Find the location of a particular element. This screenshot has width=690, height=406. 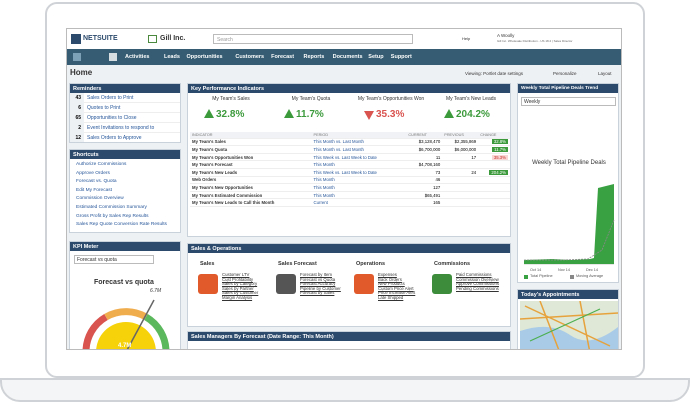

kpi-row: My Team's Forecast This Month $4,708,160 is located at coordinates (350, 164).